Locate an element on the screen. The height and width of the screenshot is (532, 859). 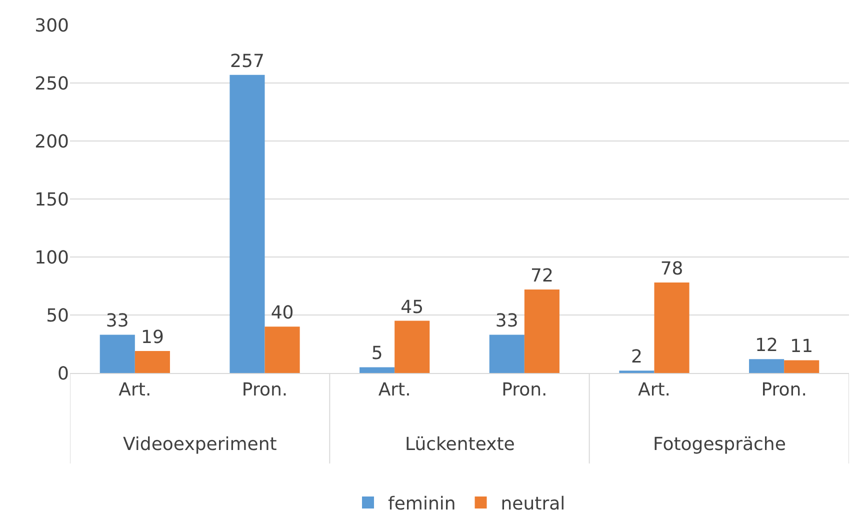
y-tick-label: 250 is located at coordinates (51, 83).